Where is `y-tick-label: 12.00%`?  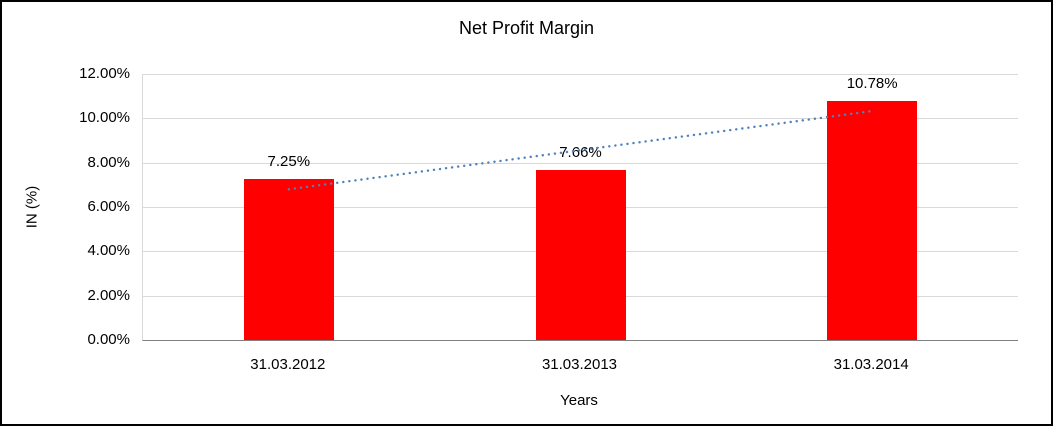
y-tick-label: 12.00% is located at coordinates (104, 73).